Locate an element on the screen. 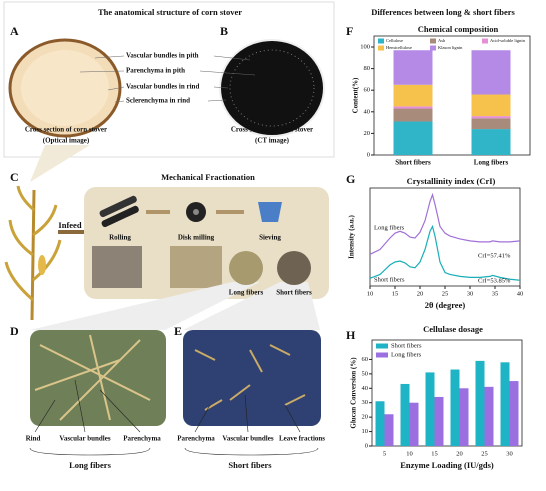 The height and width of the screenshot is (491, 546). anatomy-label: Sclerenchyma in rind is located at coordinates (158, 101).